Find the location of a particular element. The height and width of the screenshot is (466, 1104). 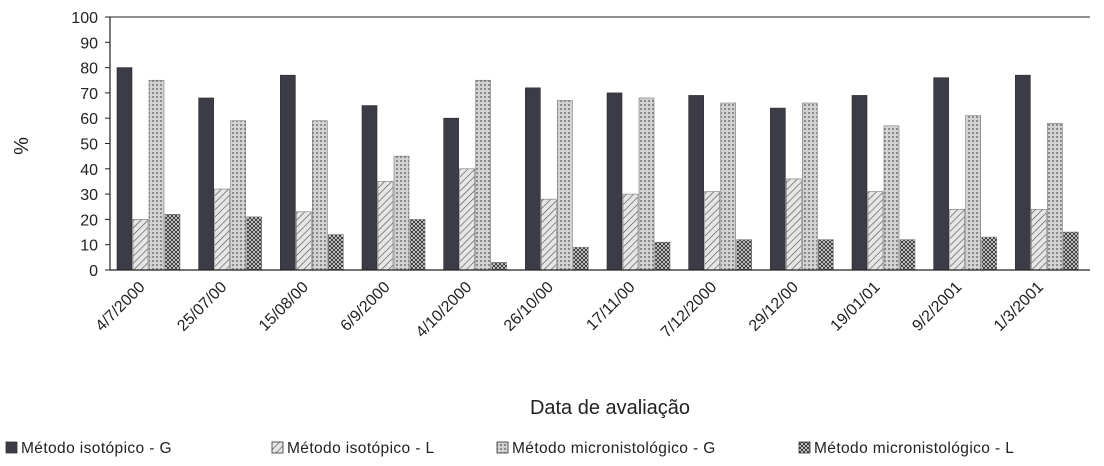

y-tick-label: 10 is located at coordinates (89, 246).